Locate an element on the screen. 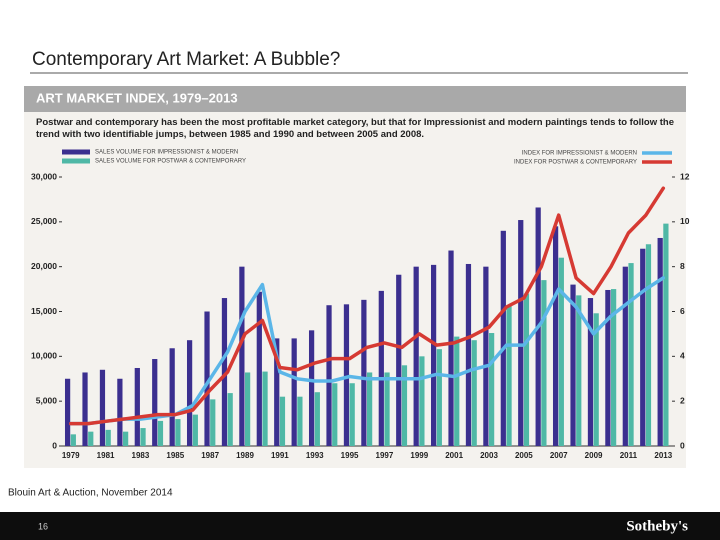  x-tick-label: 1991 is located at coordinates (280, 455).